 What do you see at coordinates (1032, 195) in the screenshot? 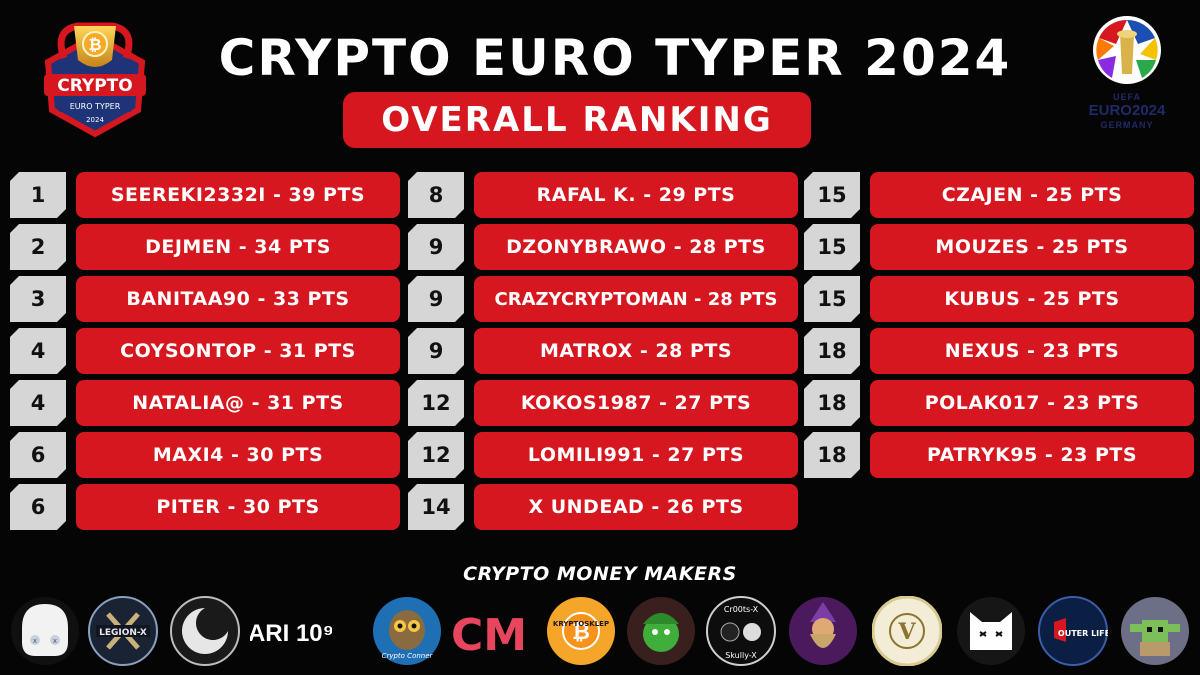
I see `ranking-entry: CZAJEN - 25 PTS` at bounding box center [1032, 195].